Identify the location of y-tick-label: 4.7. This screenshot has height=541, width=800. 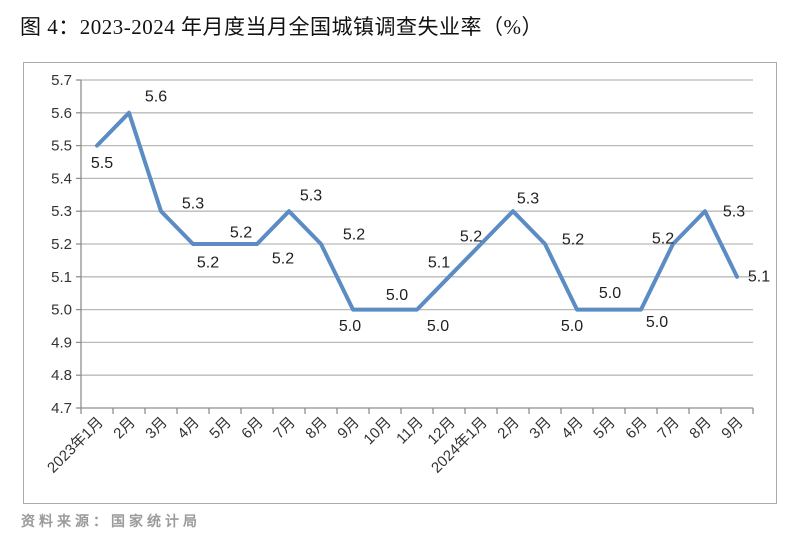
(61, 408).